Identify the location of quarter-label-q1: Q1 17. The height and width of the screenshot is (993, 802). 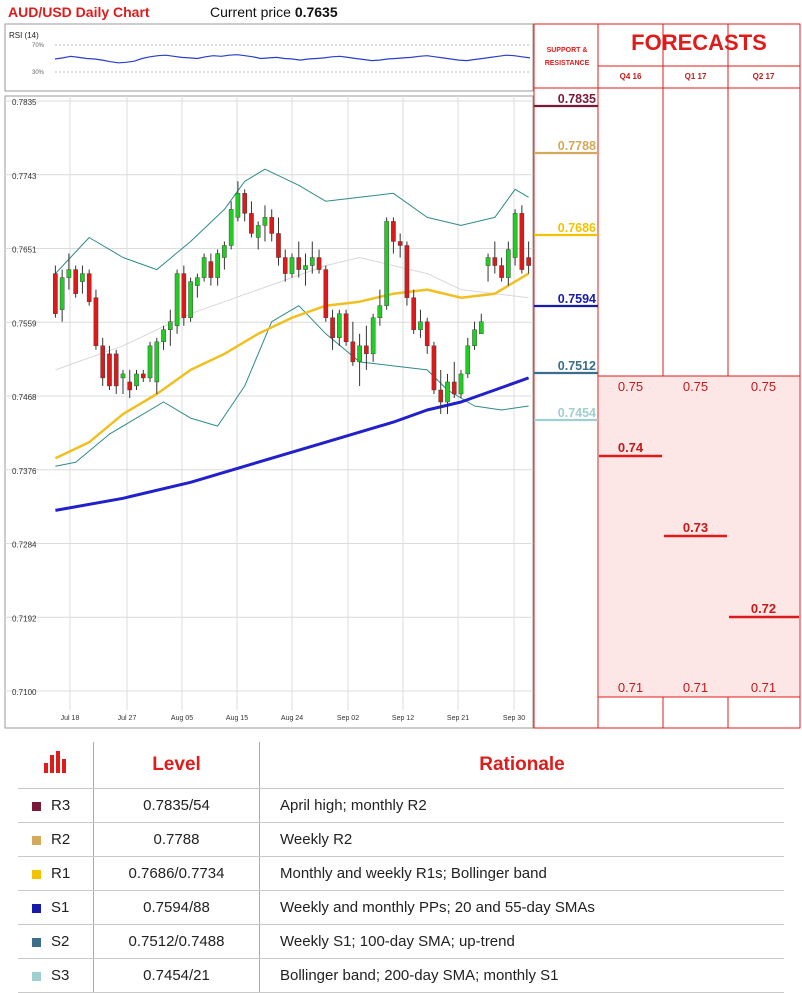
(695, 76).